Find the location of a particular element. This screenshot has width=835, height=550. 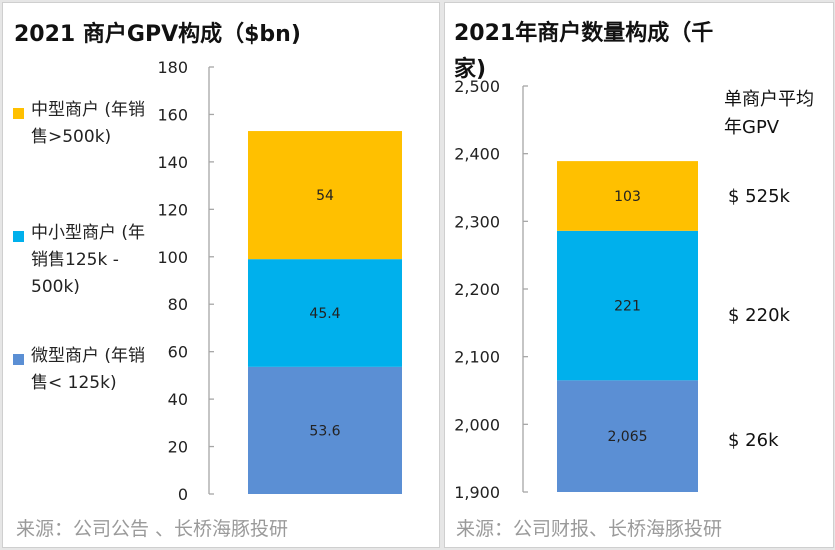

y-tick-label: 80 is located at coordinates (178, 304).